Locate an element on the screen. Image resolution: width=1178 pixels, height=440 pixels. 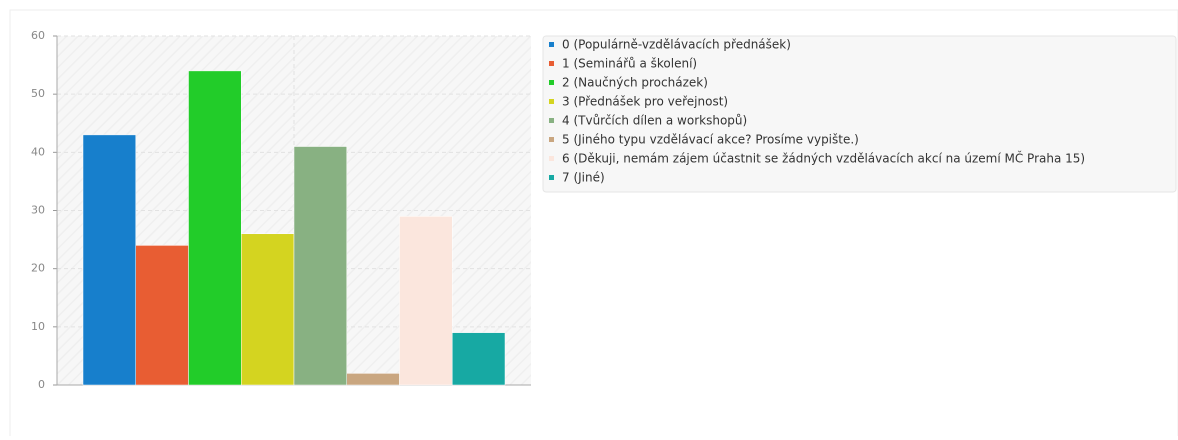
y-tick-label: 0 is located at coordinates (41, 384).